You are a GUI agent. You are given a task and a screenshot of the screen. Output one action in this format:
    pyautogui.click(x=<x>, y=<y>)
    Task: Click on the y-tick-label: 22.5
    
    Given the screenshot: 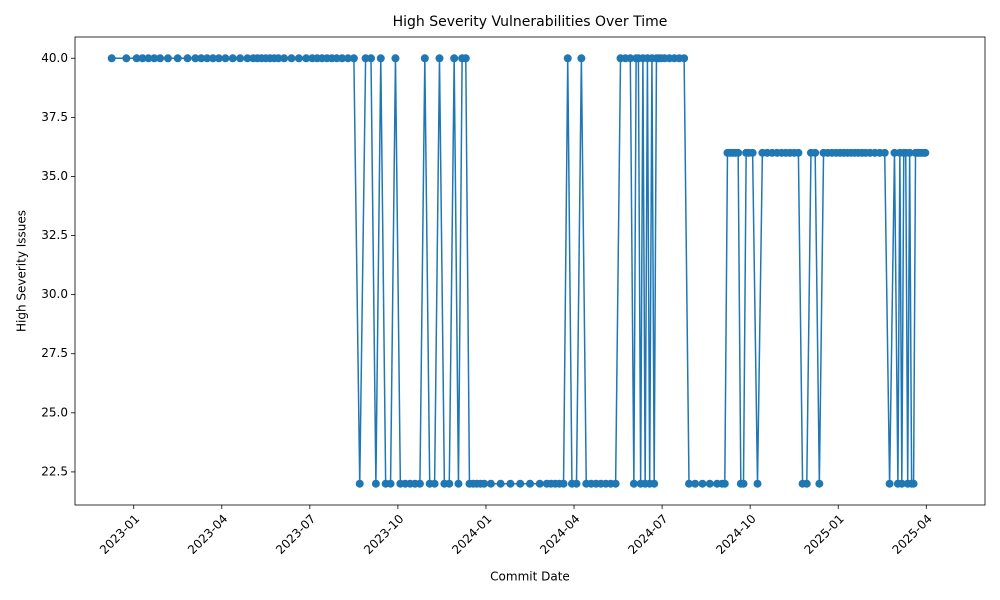 What is the action you would take?
    pyautogui.click(x=54, y=471)
    